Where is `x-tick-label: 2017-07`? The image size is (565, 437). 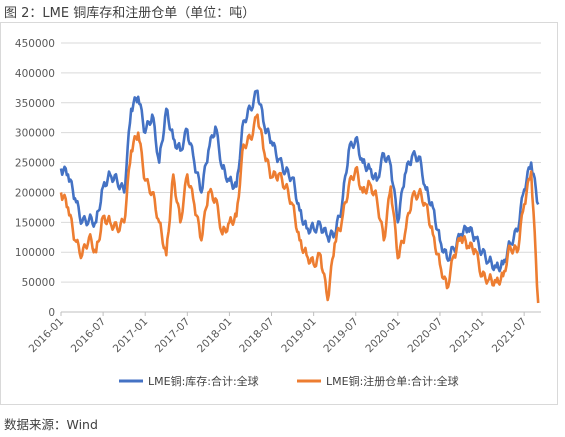 x-tick-label: 2017-07 is located at coordinates (173, 336).